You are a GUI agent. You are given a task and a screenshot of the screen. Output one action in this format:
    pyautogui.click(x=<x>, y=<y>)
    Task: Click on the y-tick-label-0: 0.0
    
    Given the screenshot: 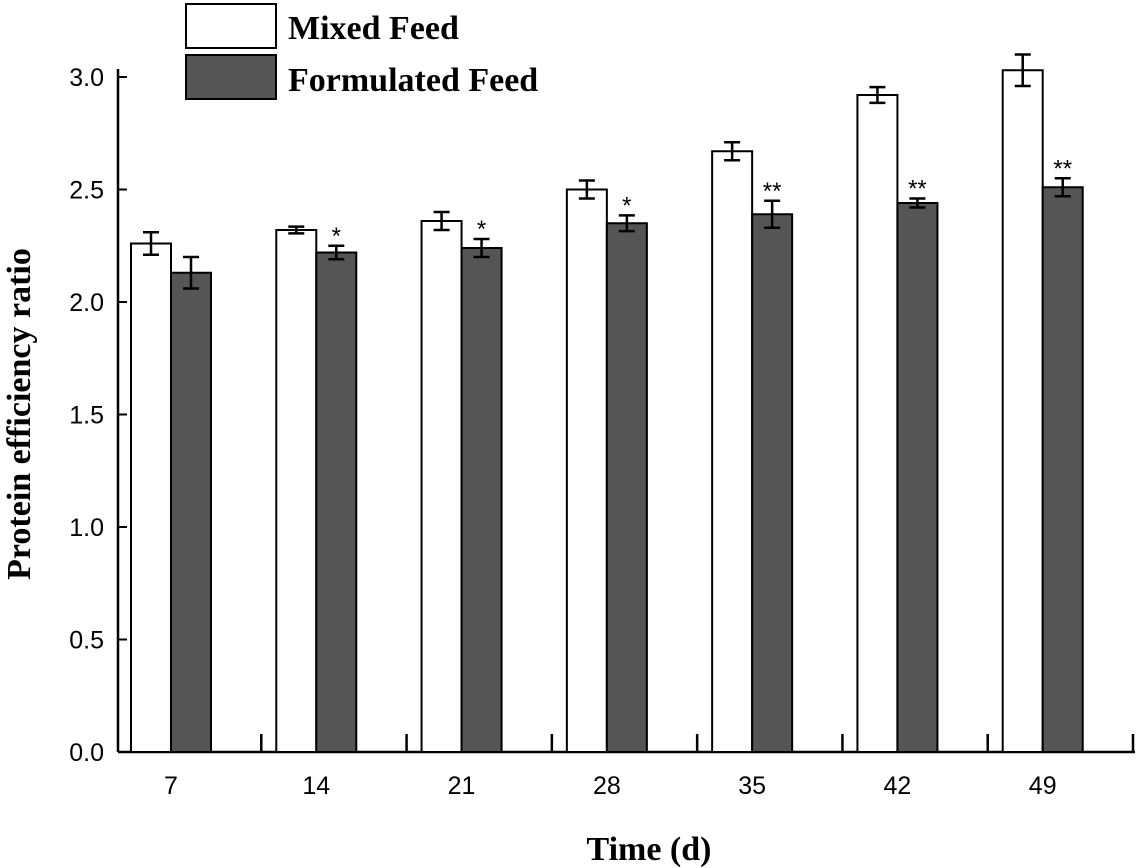 What is the action you would take?
    pyautogui.click(x=86, y=753)
    